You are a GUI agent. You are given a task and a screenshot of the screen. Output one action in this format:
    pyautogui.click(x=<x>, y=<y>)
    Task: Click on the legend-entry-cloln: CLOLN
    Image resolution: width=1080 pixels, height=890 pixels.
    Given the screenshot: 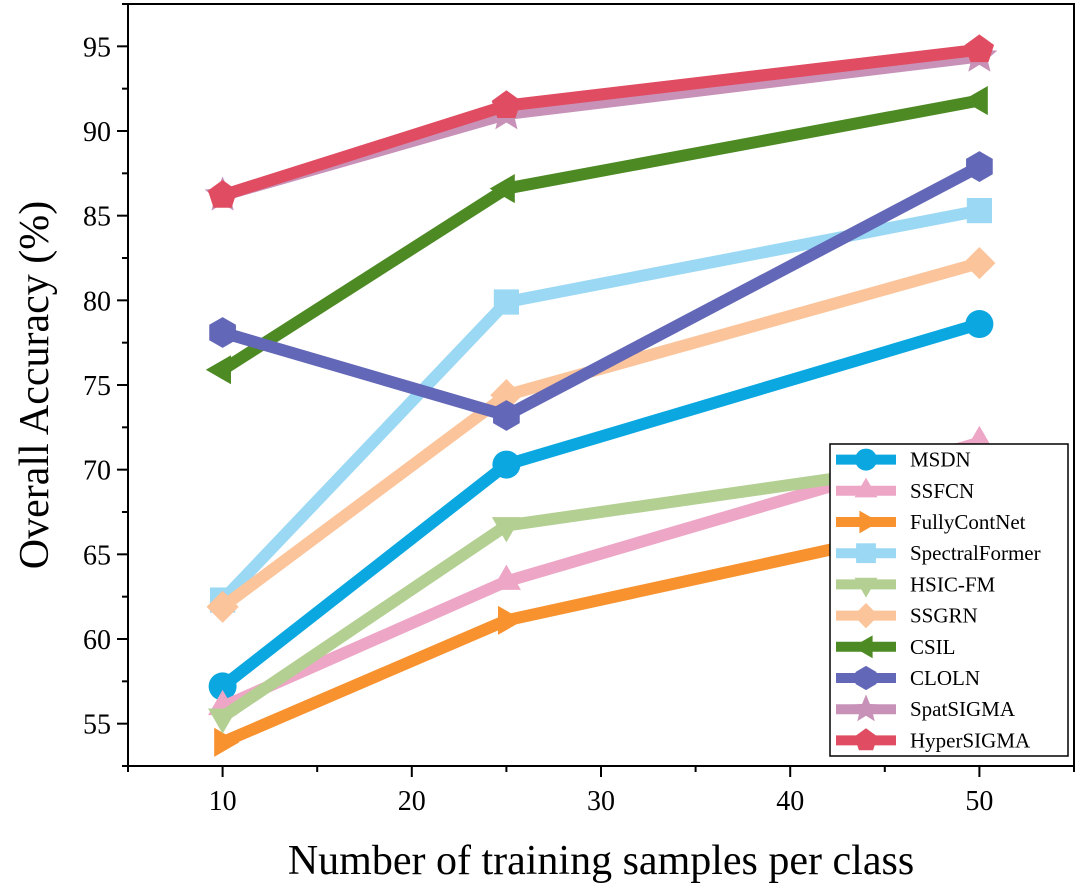 What is the action you would take?
    pyautogui.click(x=908, y=678)
    